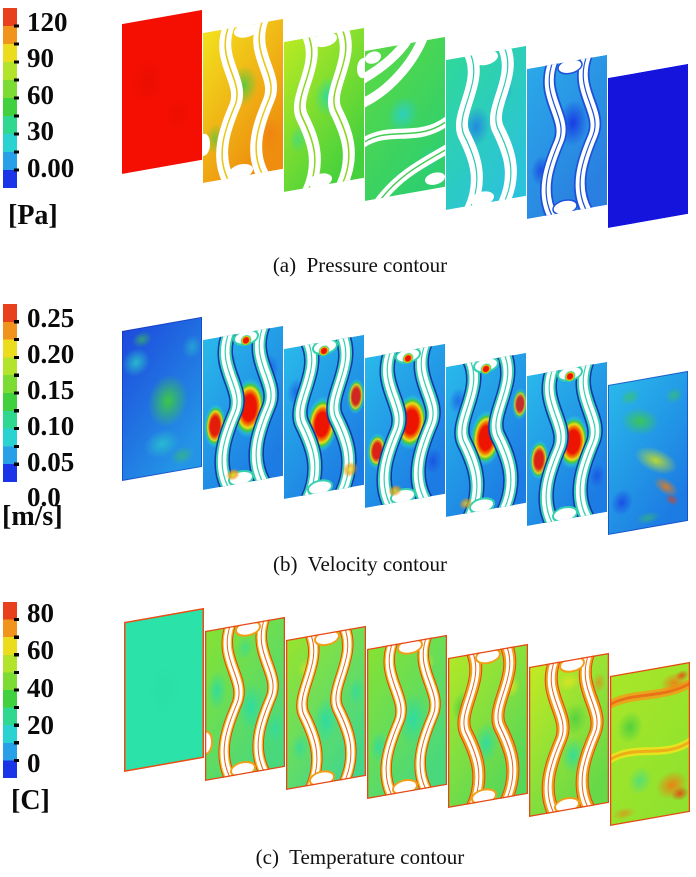 The image size is (696, 877). I want to click on tick-label: 0.00, so click(51, 168).